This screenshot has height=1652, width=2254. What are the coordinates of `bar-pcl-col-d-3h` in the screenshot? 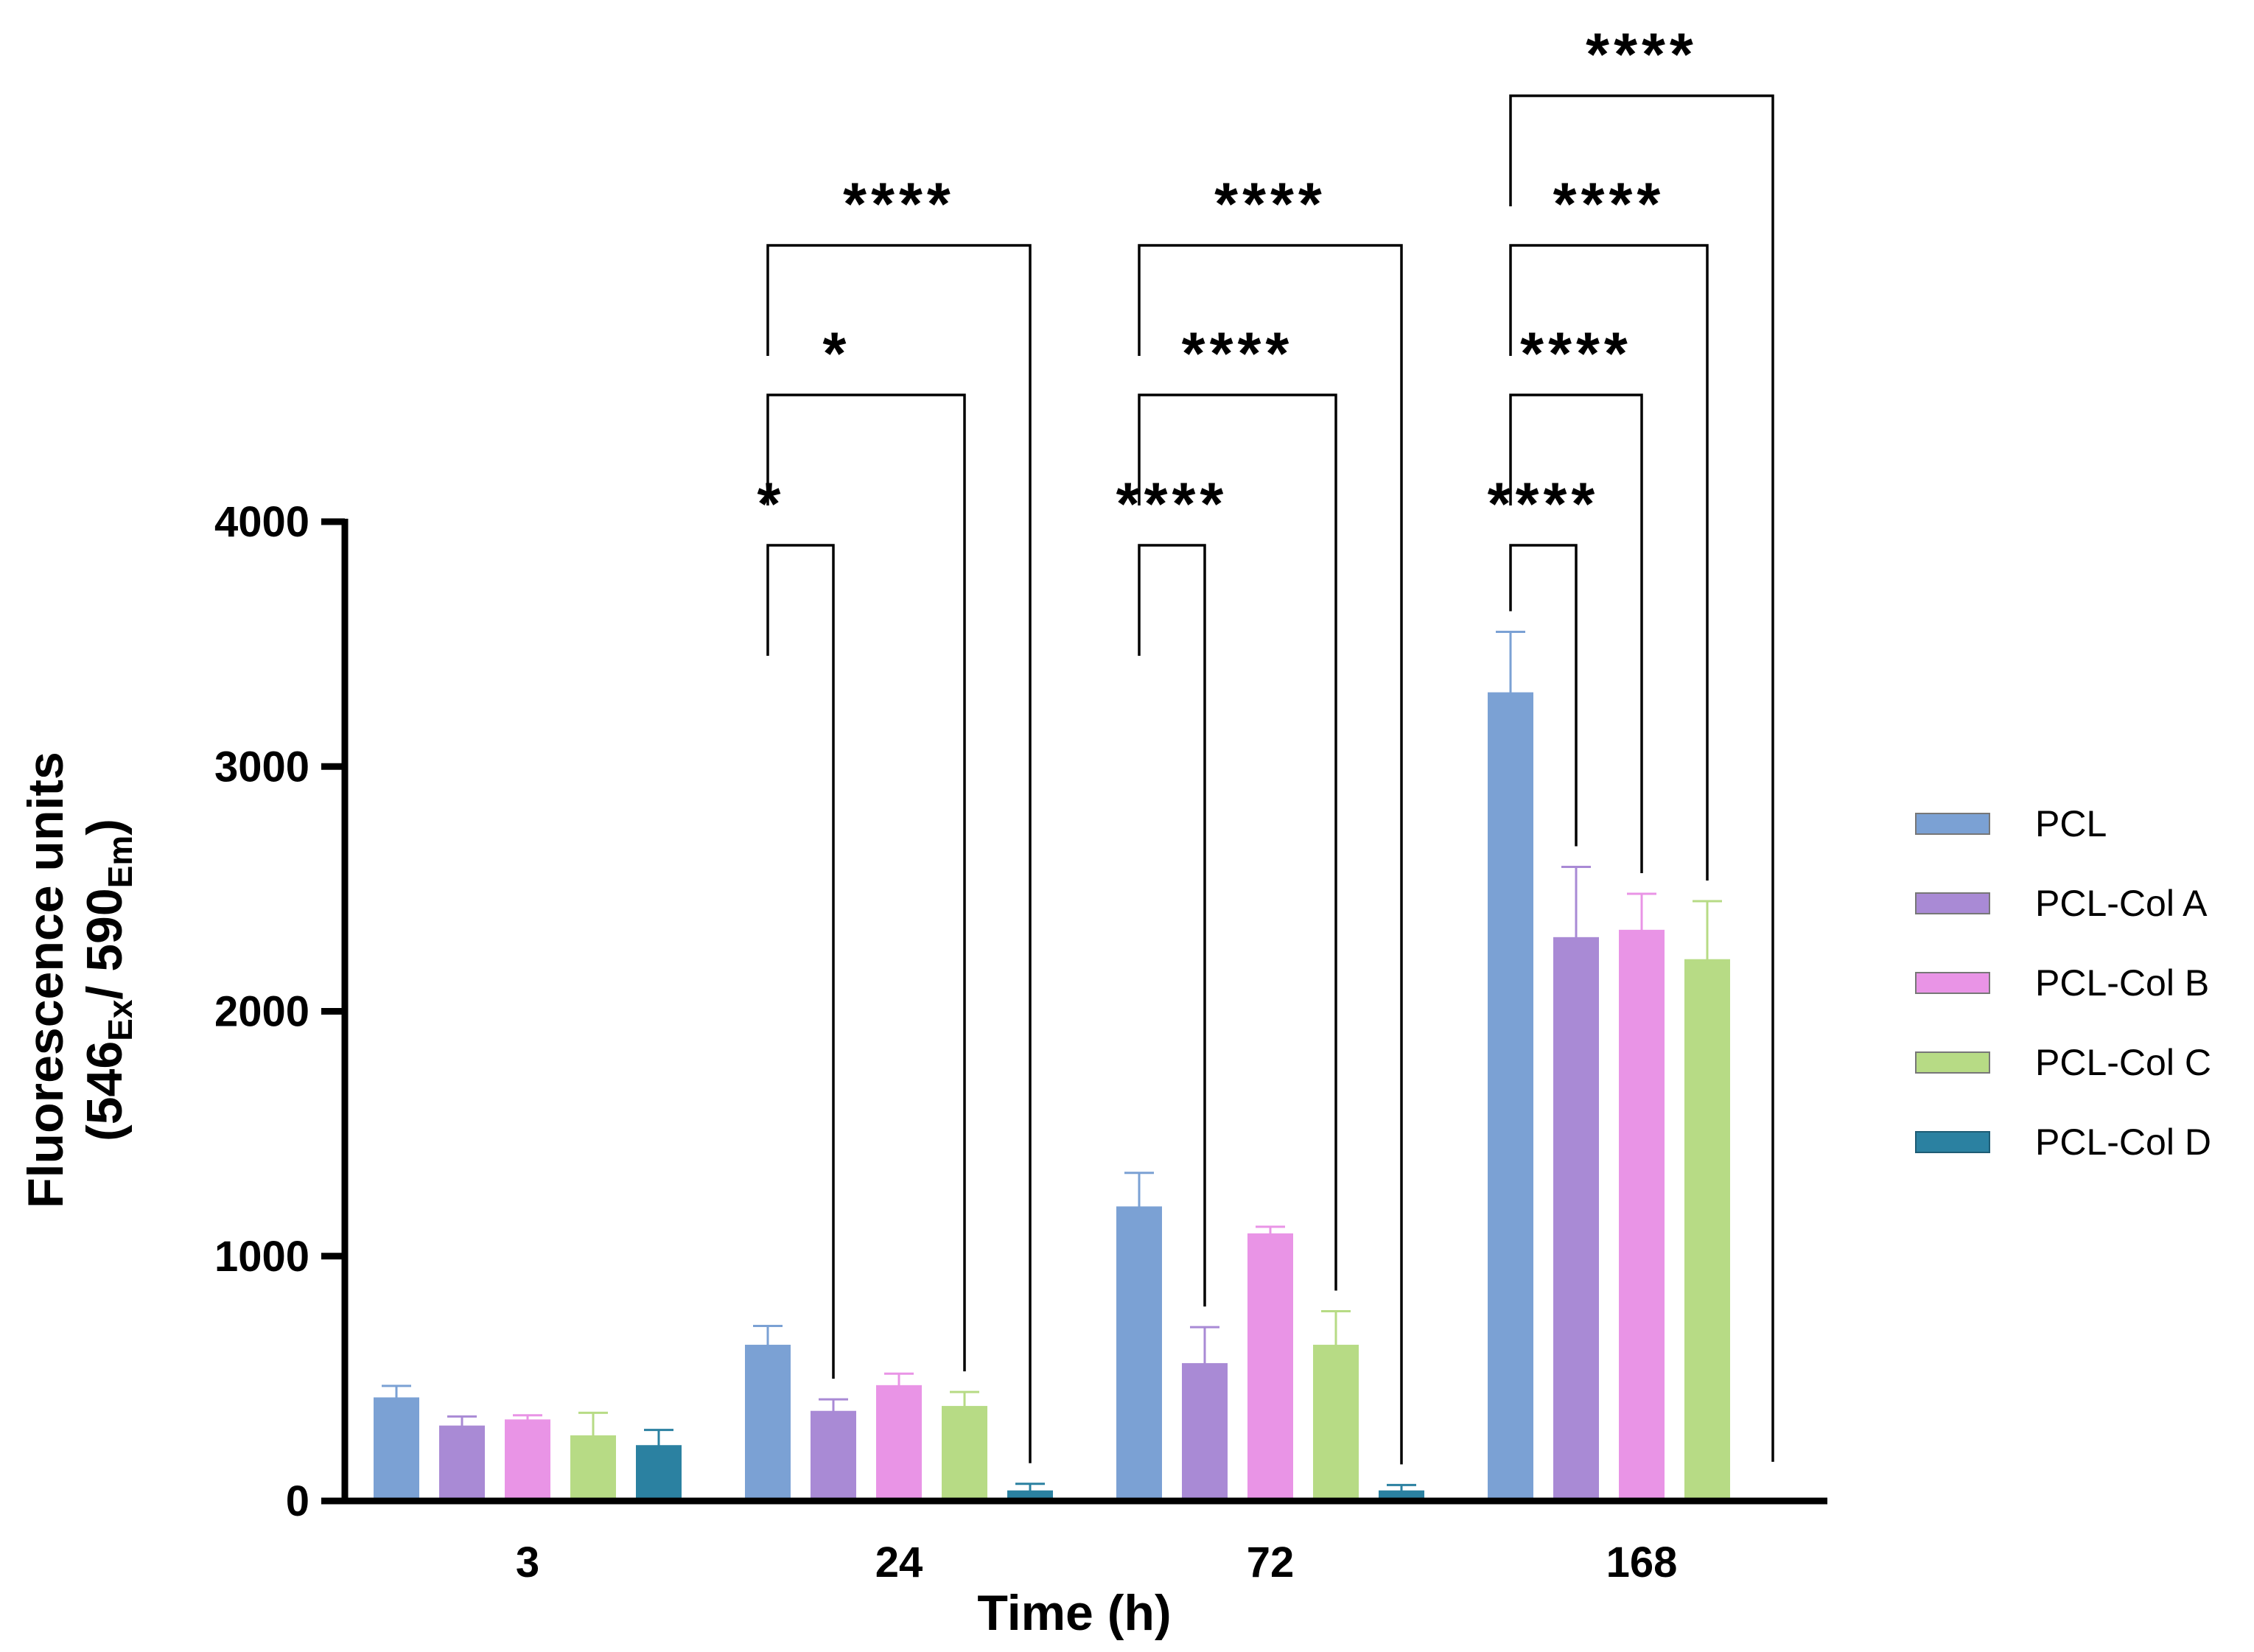 It's located at (659, 1473).